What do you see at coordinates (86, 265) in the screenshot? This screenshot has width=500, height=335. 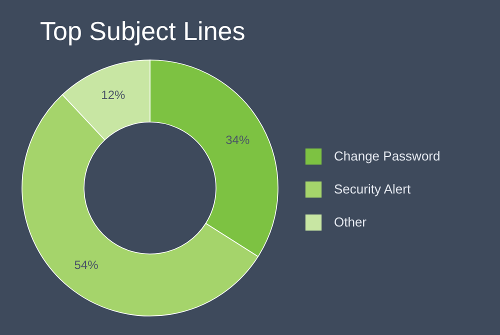 I see `data-label: 54%` at bounding box center [86, 265].